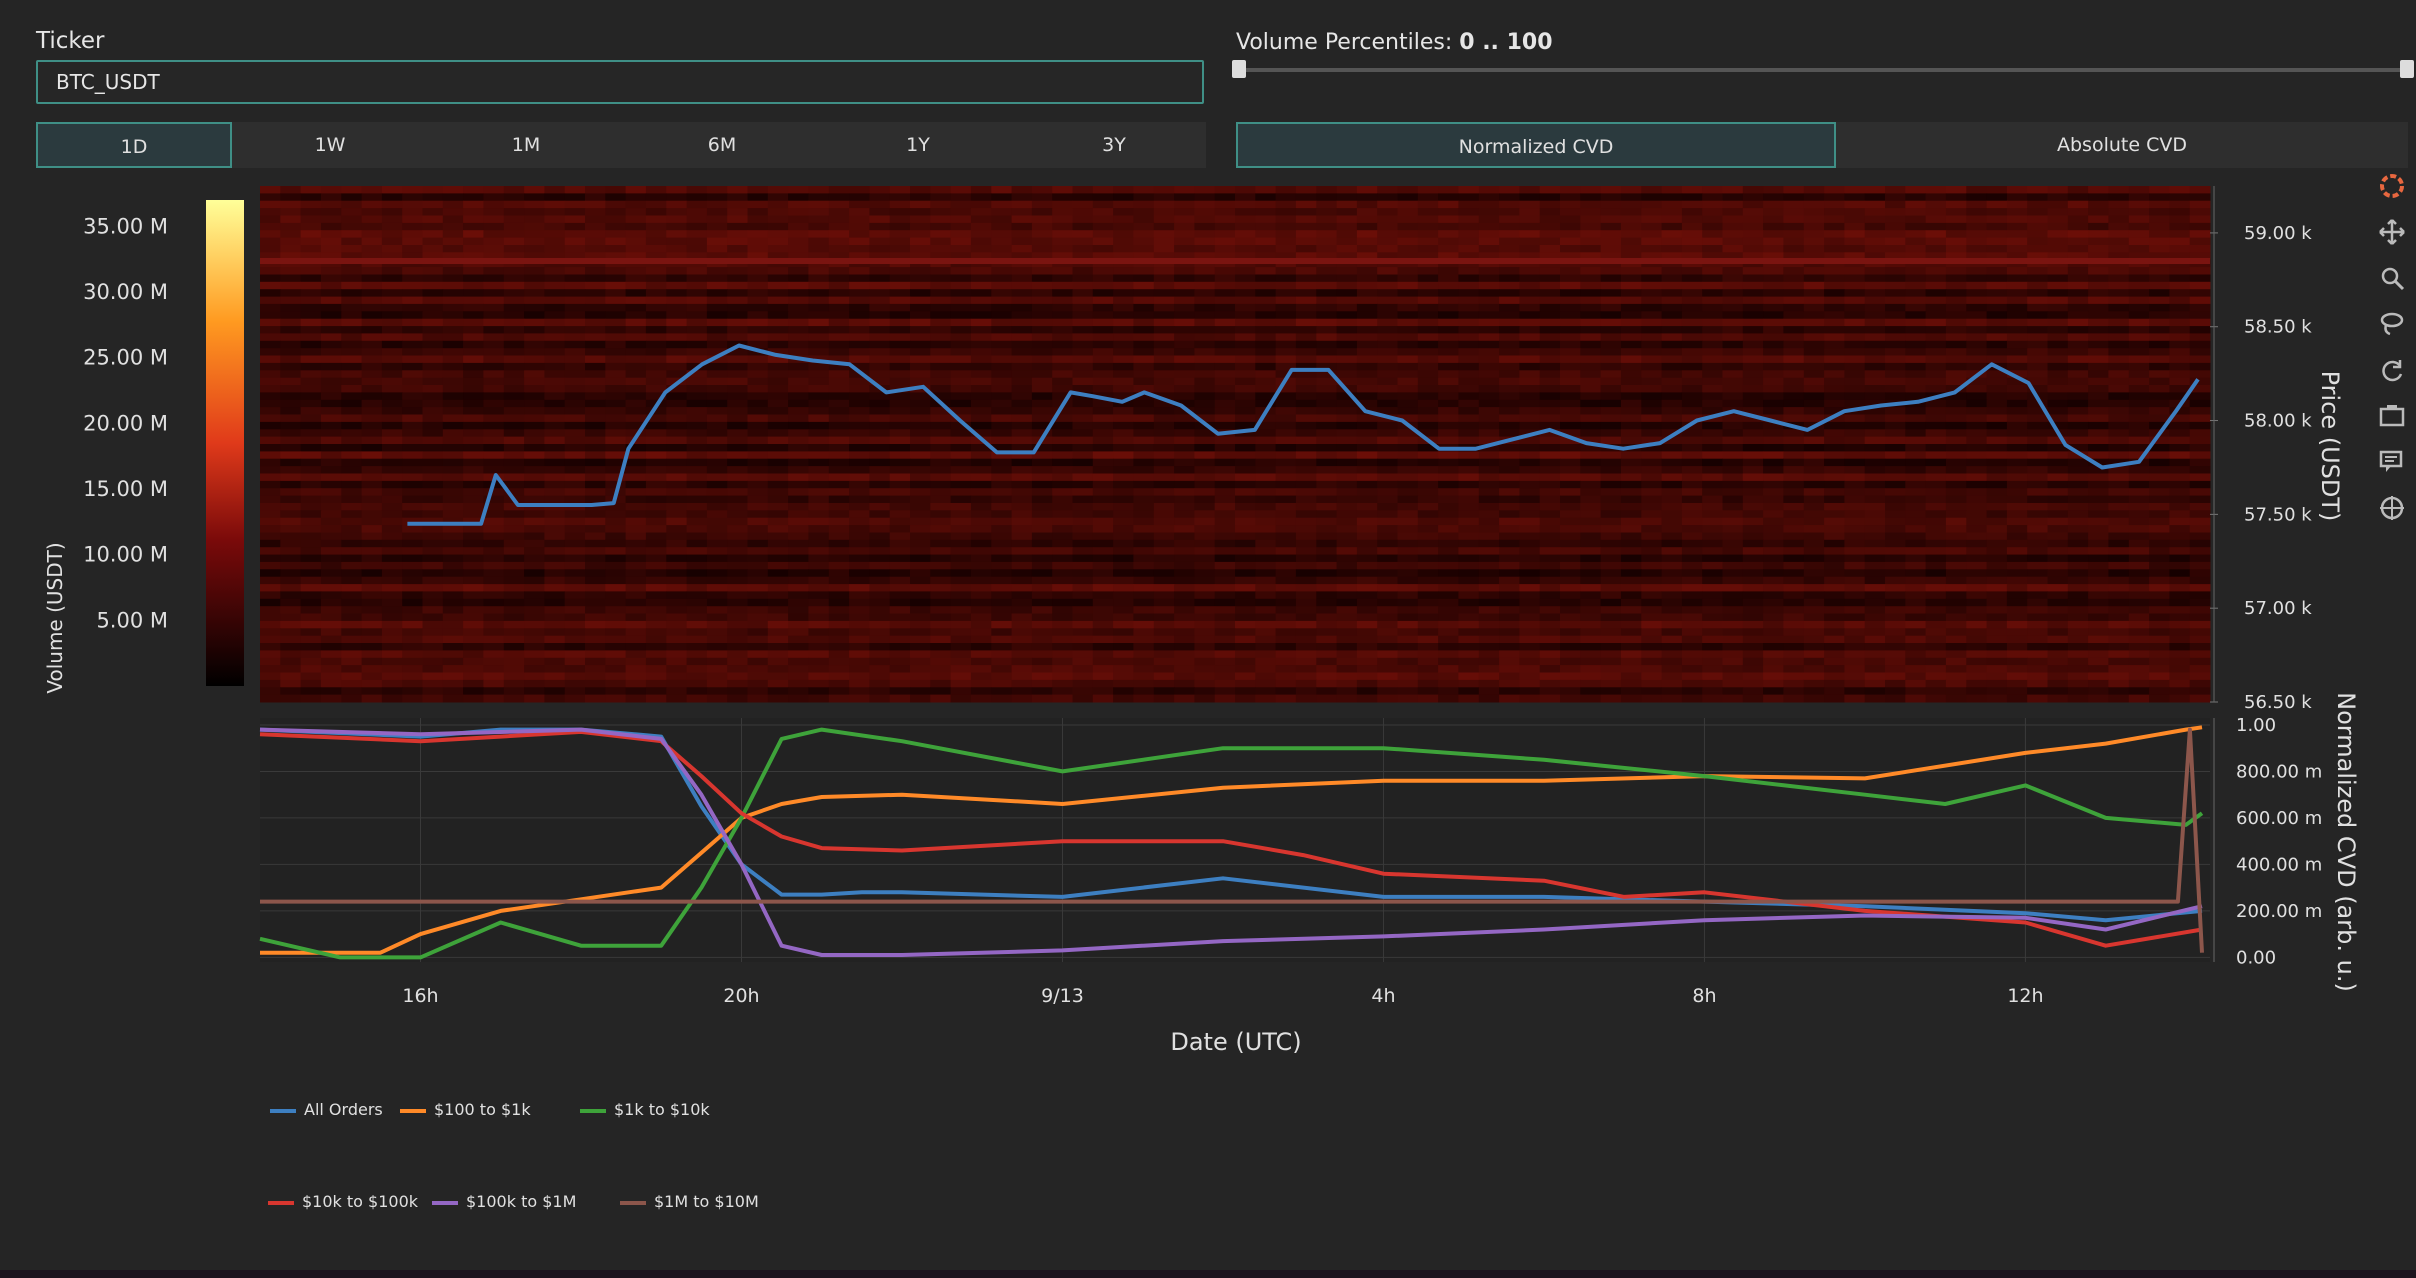  I want to click on ticker-input, so click(620, 82).